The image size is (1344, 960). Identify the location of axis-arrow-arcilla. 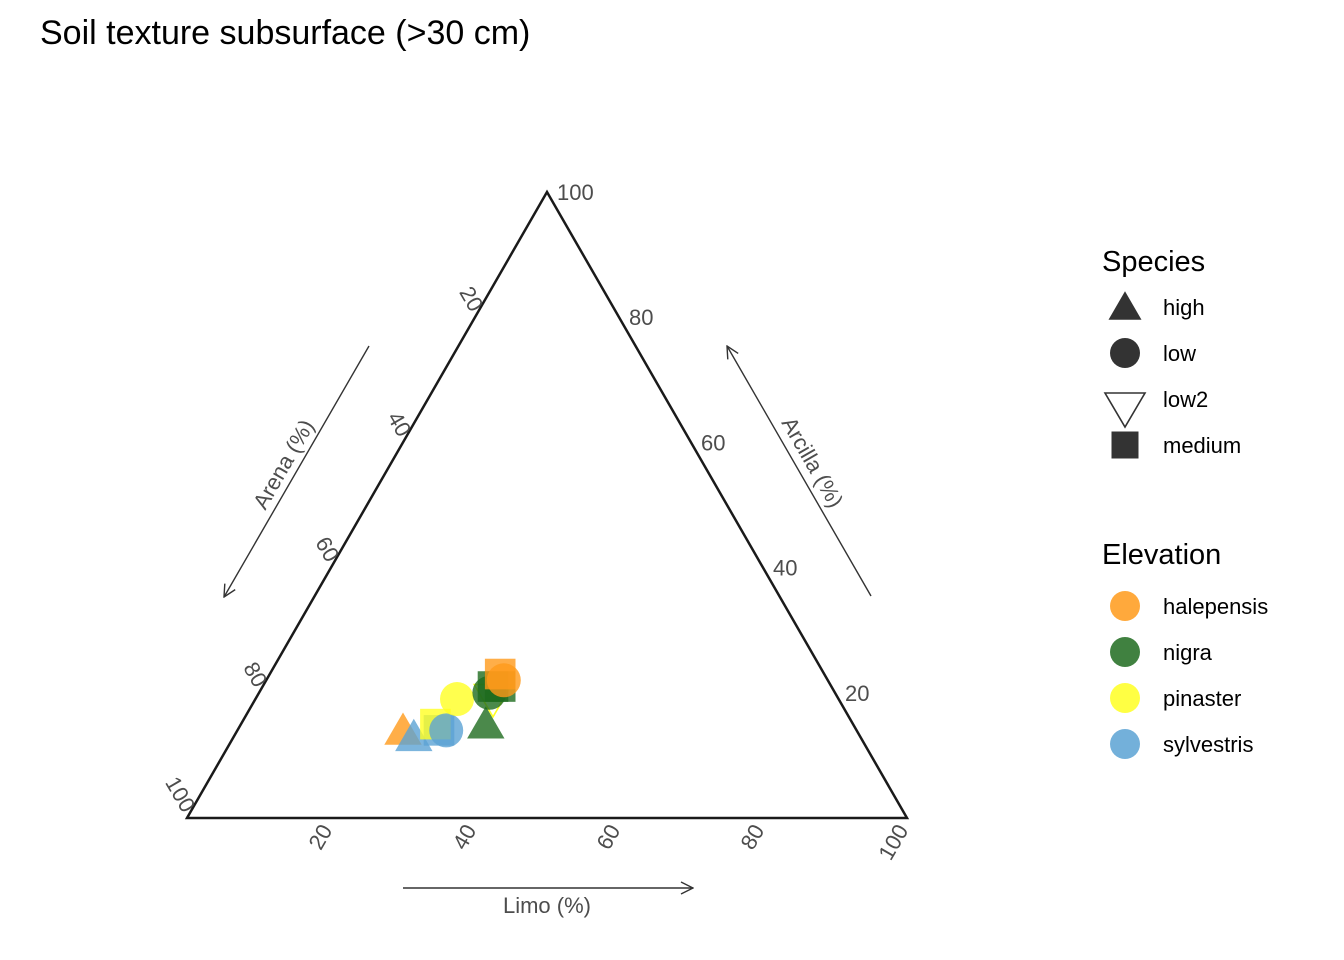
(799, 471).